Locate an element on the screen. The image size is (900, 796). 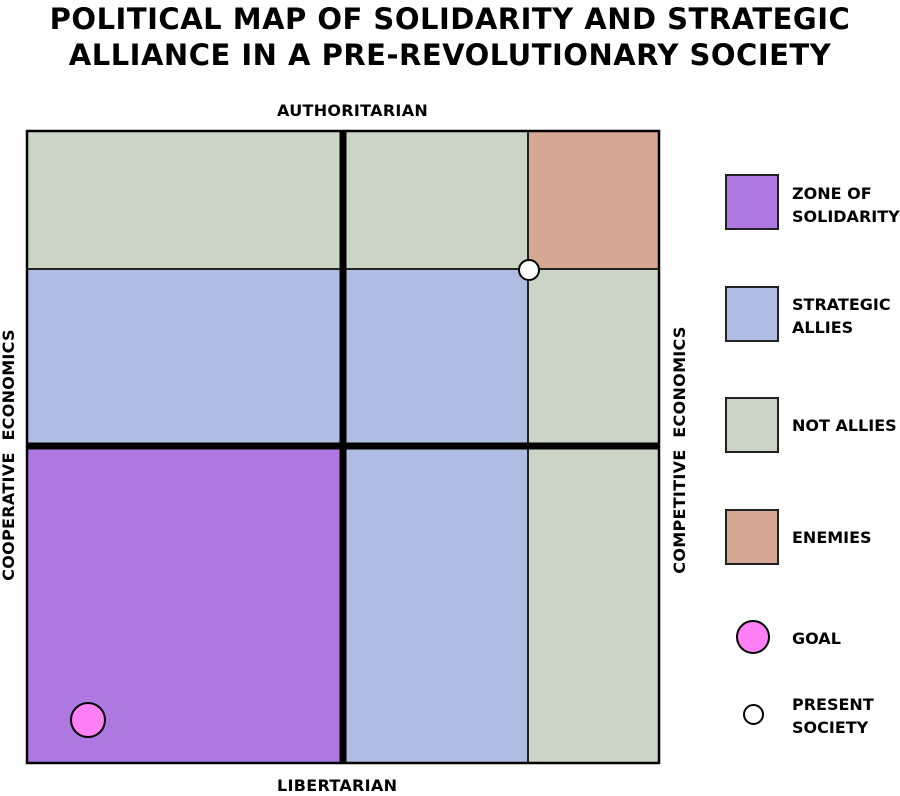
legend-label-not-allies: NOT ALLIES is located at coordinates (844, 425).